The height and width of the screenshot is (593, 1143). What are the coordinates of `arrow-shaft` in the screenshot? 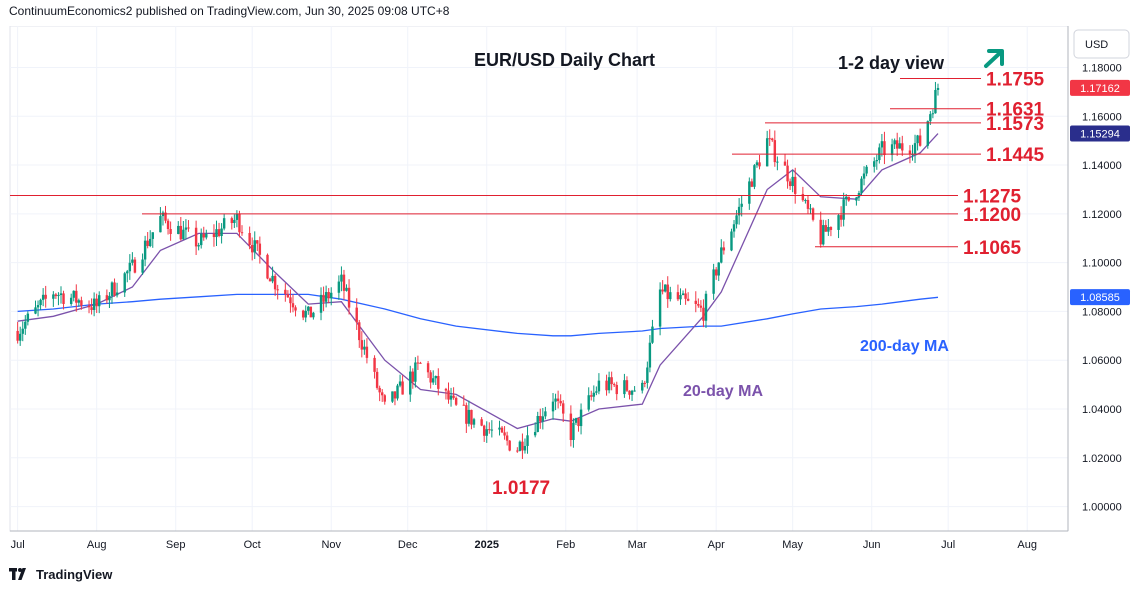 It's located at (993, 59).